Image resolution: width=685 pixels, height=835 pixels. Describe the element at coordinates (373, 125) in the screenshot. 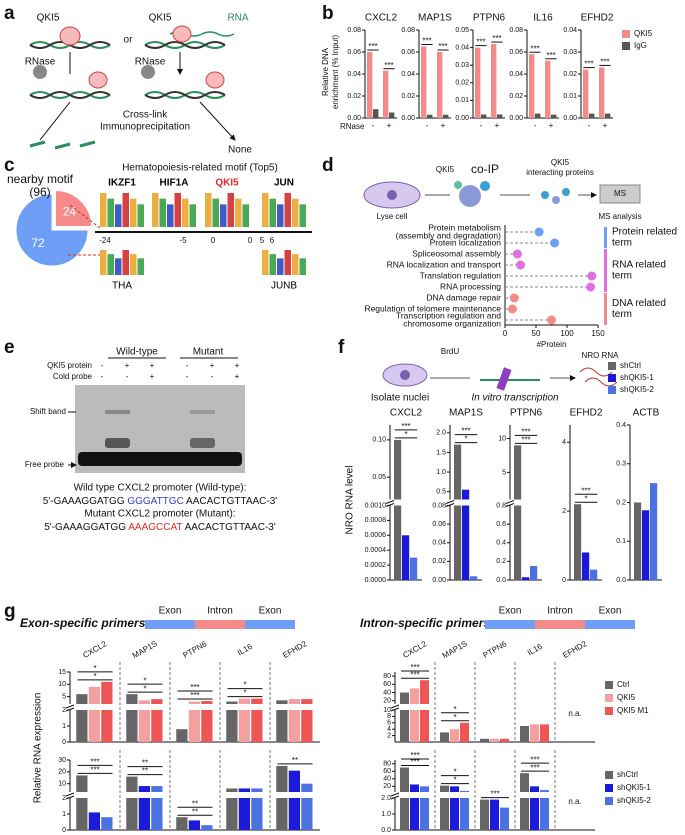

I see `x-tick-label: -` at that location.